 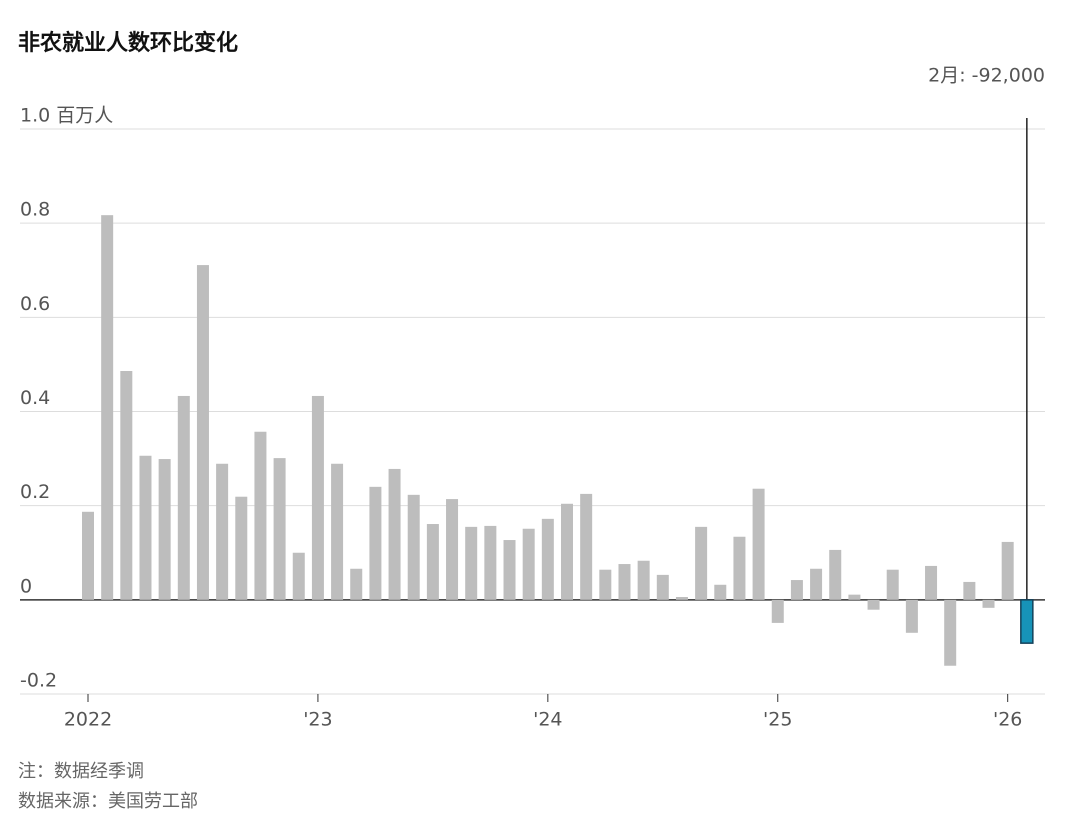 What do you see at coordinates (547, 720) in the screenshot?
I see `x-tick-label: '24` at bounding box center [547, 720].